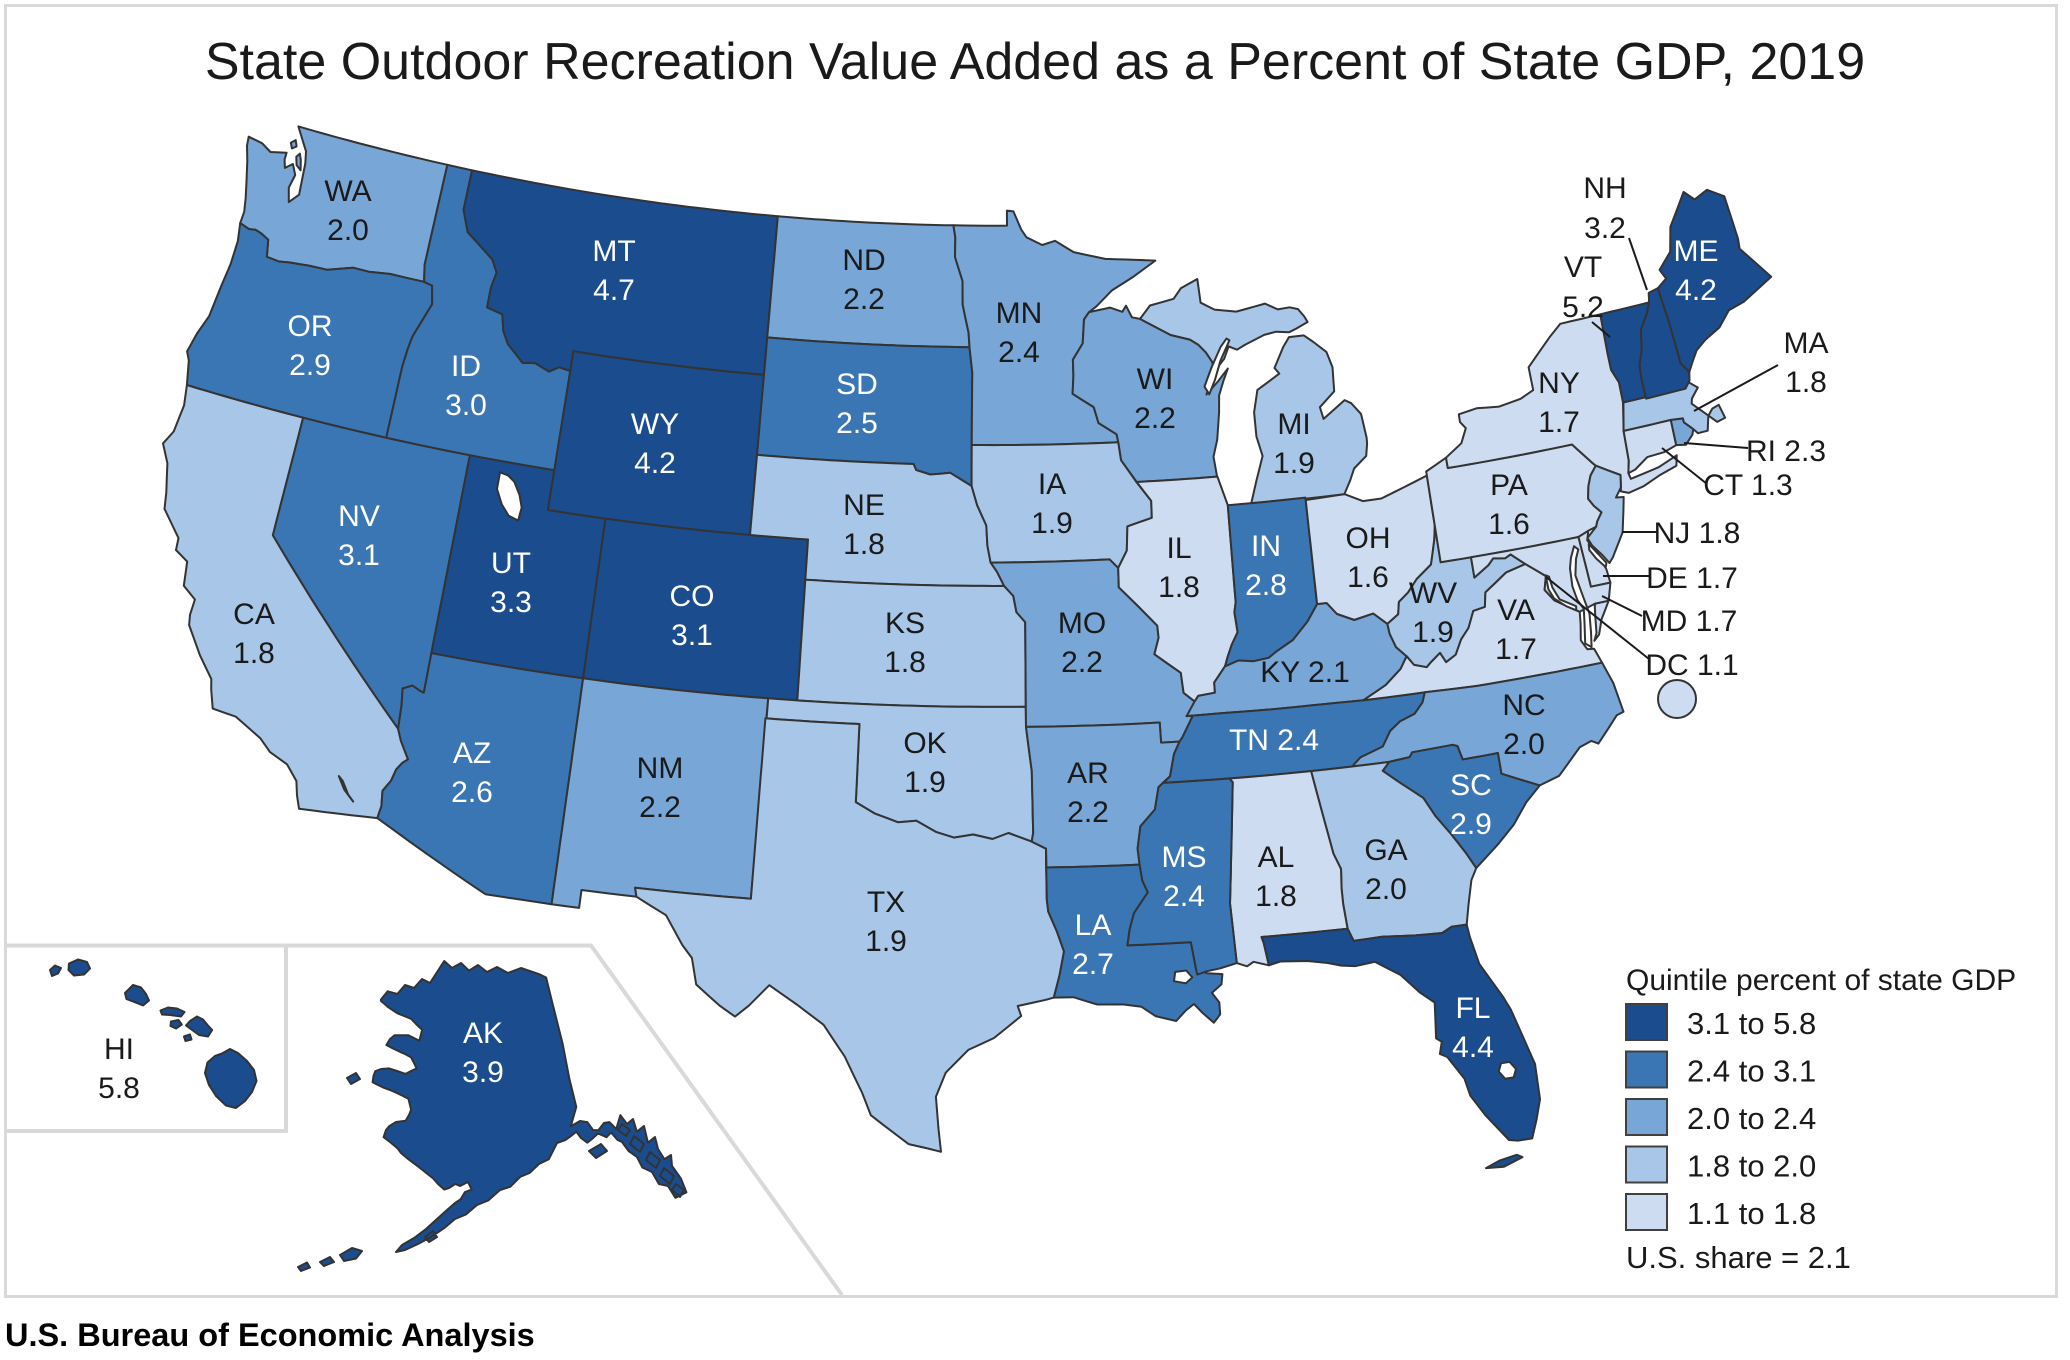 This screenshot has height=1360, width=2070. I want to click on svg-text: HI, so click(119, 1049).